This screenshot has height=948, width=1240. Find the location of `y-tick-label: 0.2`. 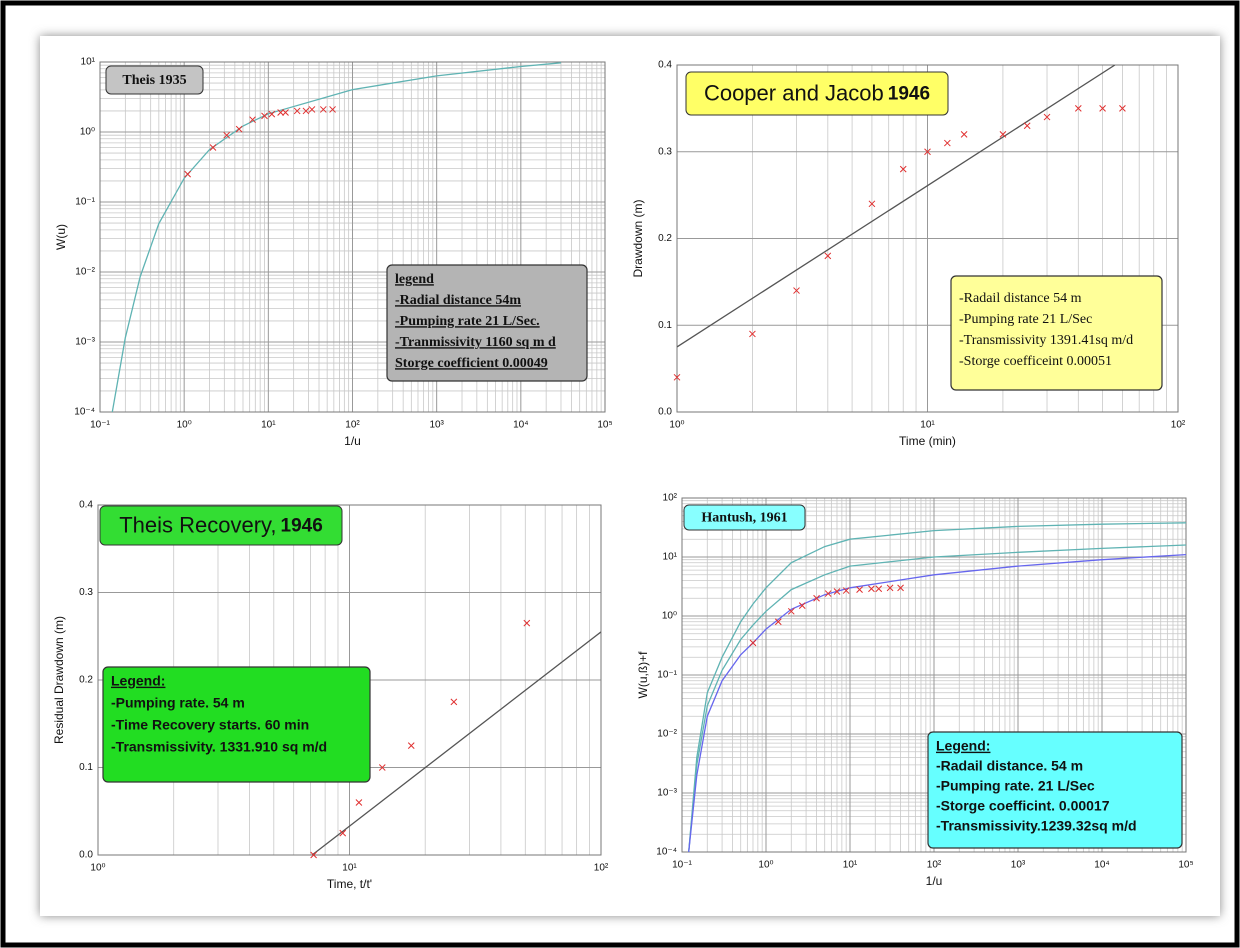

y-tick-label: 0.2 is located at coordinates (665, 238).